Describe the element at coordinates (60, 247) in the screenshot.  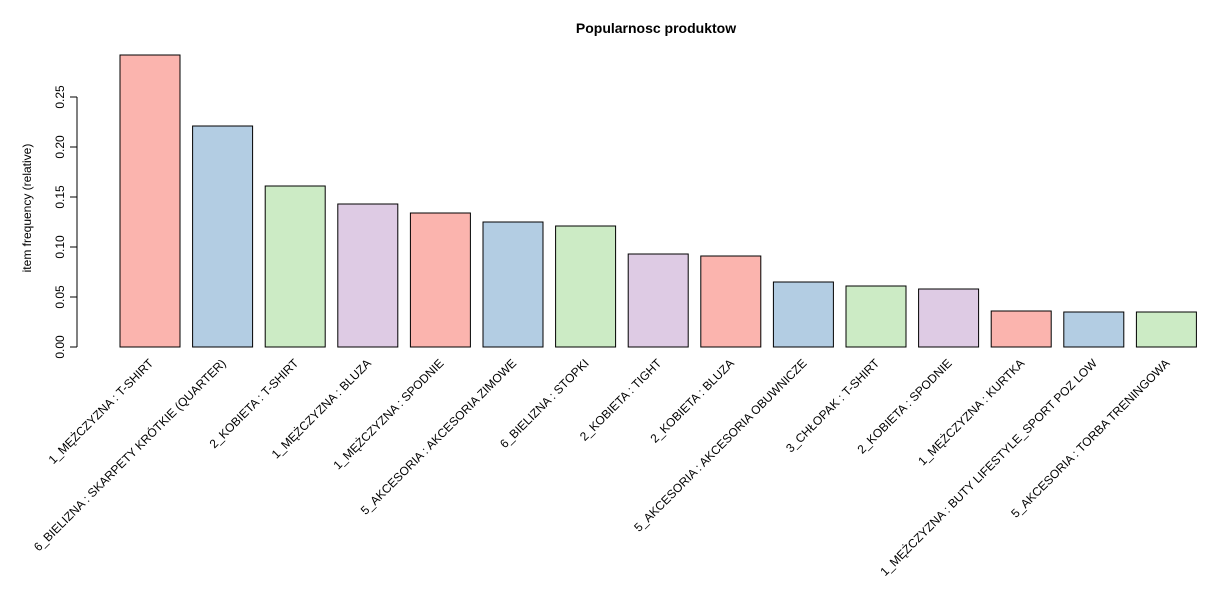
I see `y-tick-label: 0.10` at that location.